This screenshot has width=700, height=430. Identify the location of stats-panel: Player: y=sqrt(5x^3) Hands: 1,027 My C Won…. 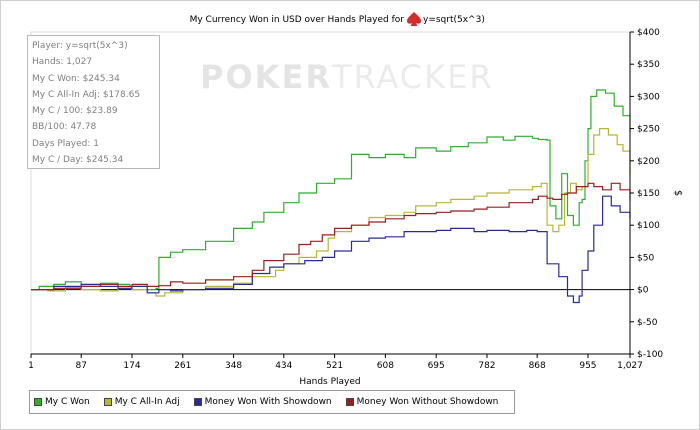
(93, 102).